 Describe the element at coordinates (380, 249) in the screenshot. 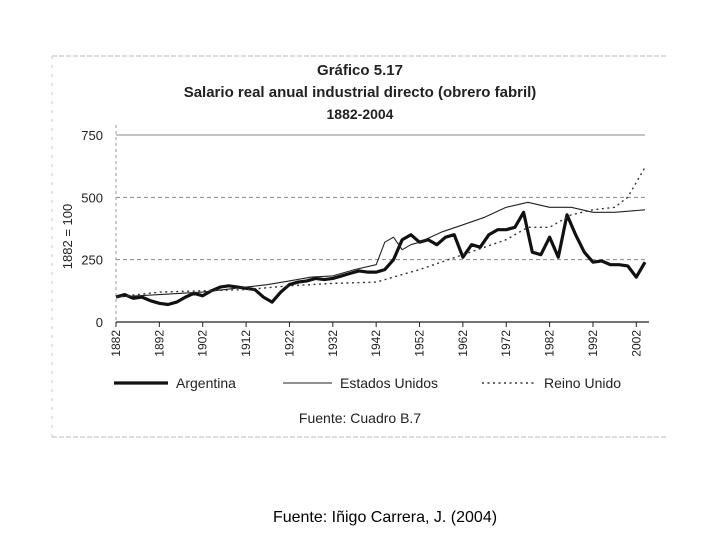

I see `series-line-estados-unidos` at that location.